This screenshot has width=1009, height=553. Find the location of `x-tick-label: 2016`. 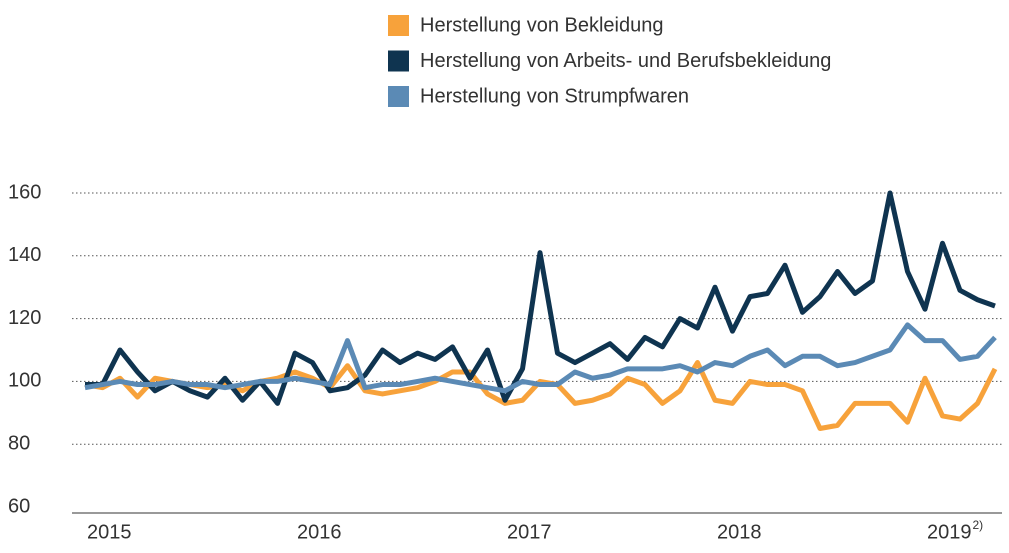

x-tick-label: 2016 is located at coordinates (319, 532).